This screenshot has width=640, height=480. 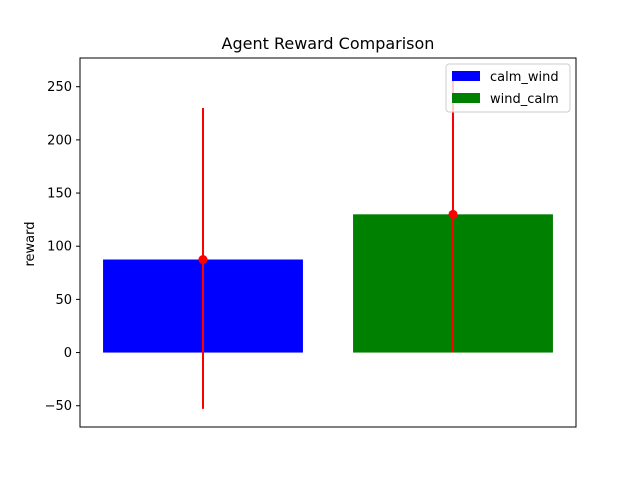 What do you see at coordinates (466, 76) in the screenshot?
I see `legend-swatch-calm_wind` at bounding box center [466, 76].